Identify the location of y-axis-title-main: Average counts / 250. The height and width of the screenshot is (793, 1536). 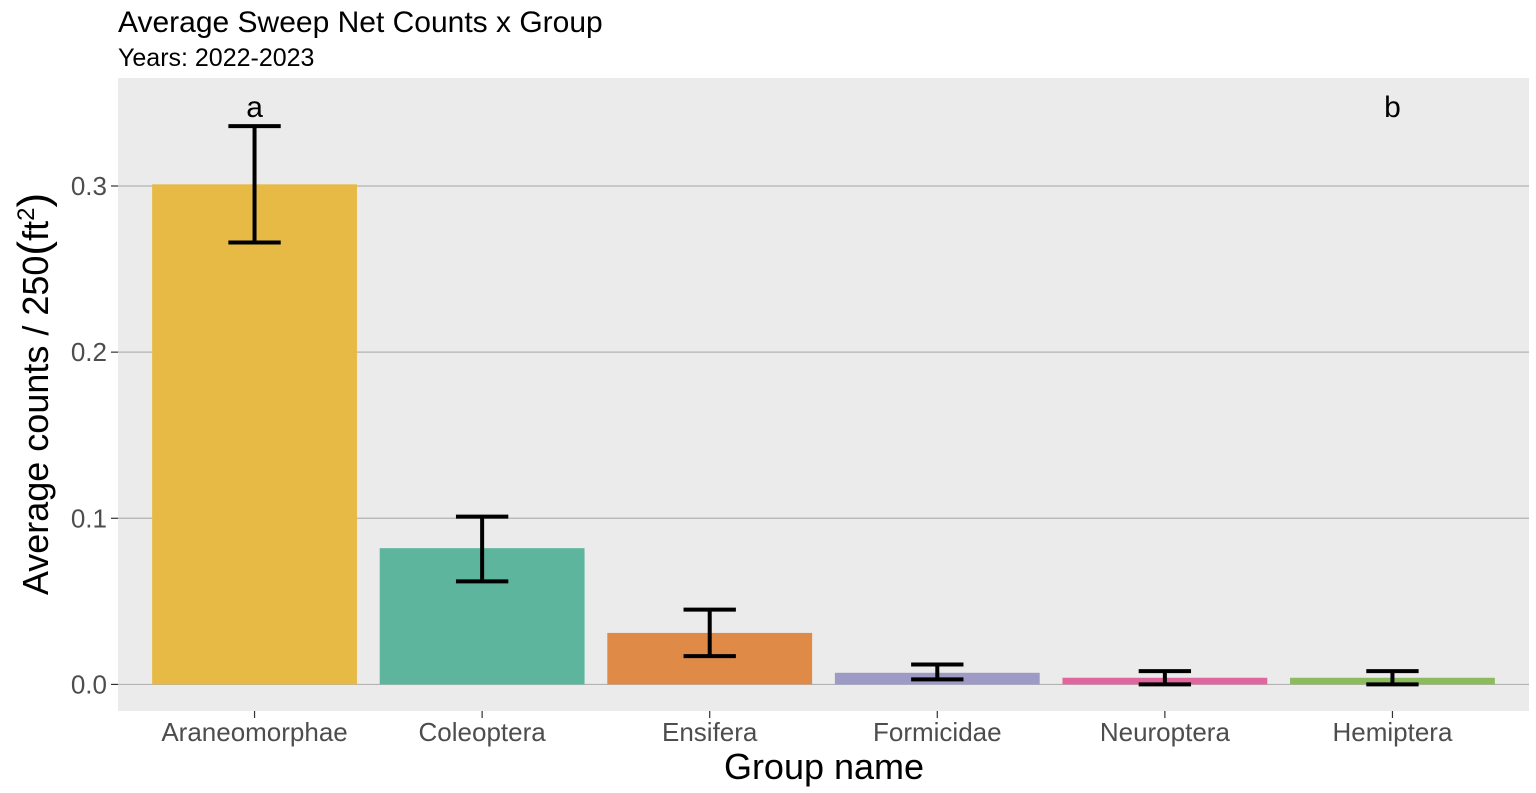
(35, 426).